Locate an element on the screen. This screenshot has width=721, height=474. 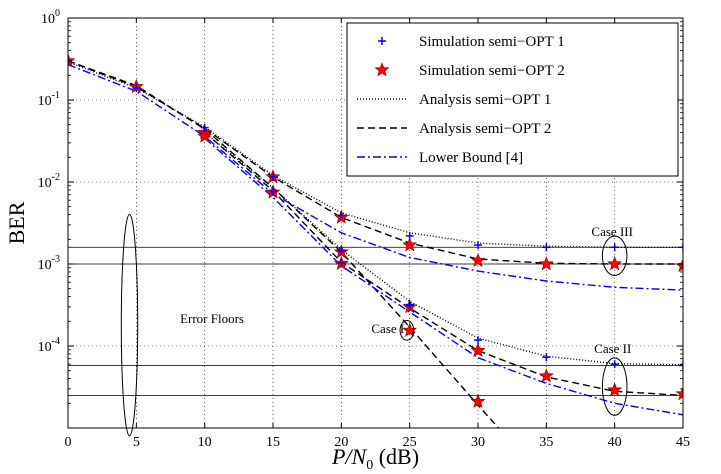
x-tick-label: 25 is located at coordinates (410, 442).